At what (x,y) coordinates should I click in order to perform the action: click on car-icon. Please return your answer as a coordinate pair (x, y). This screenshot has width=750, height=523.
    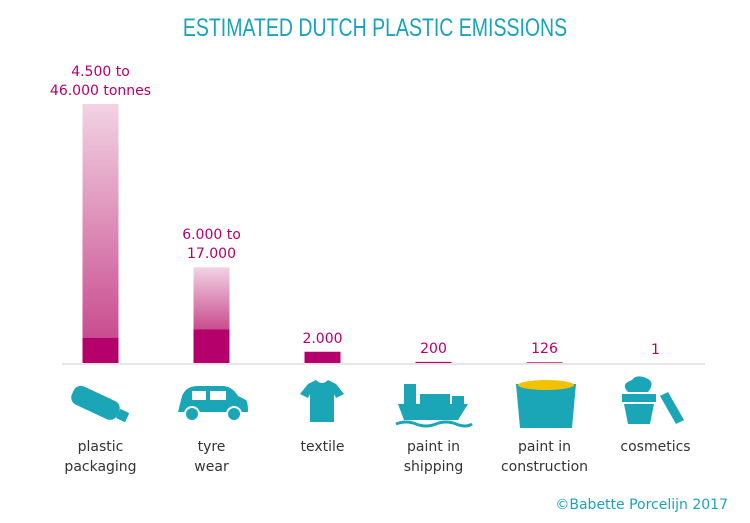
    Looking at the image, I should click on (213, 404).